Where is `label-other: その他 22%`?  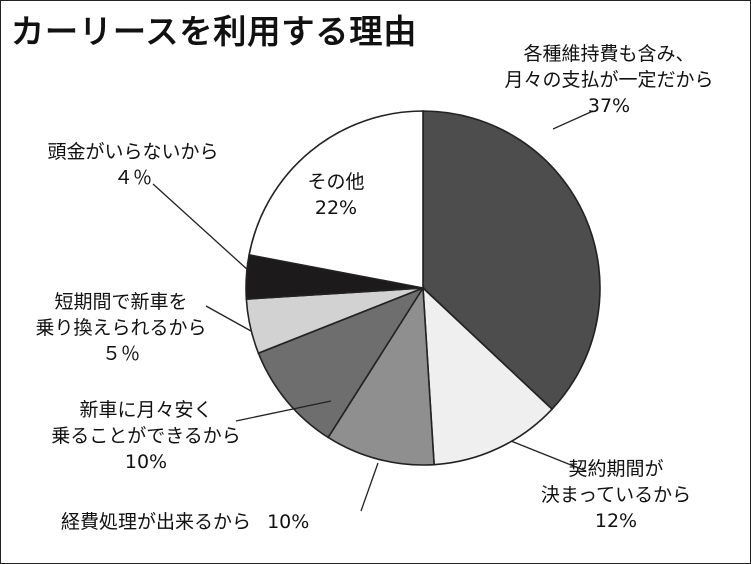 label-other: その他 22% is located at coordinates (336, 195).